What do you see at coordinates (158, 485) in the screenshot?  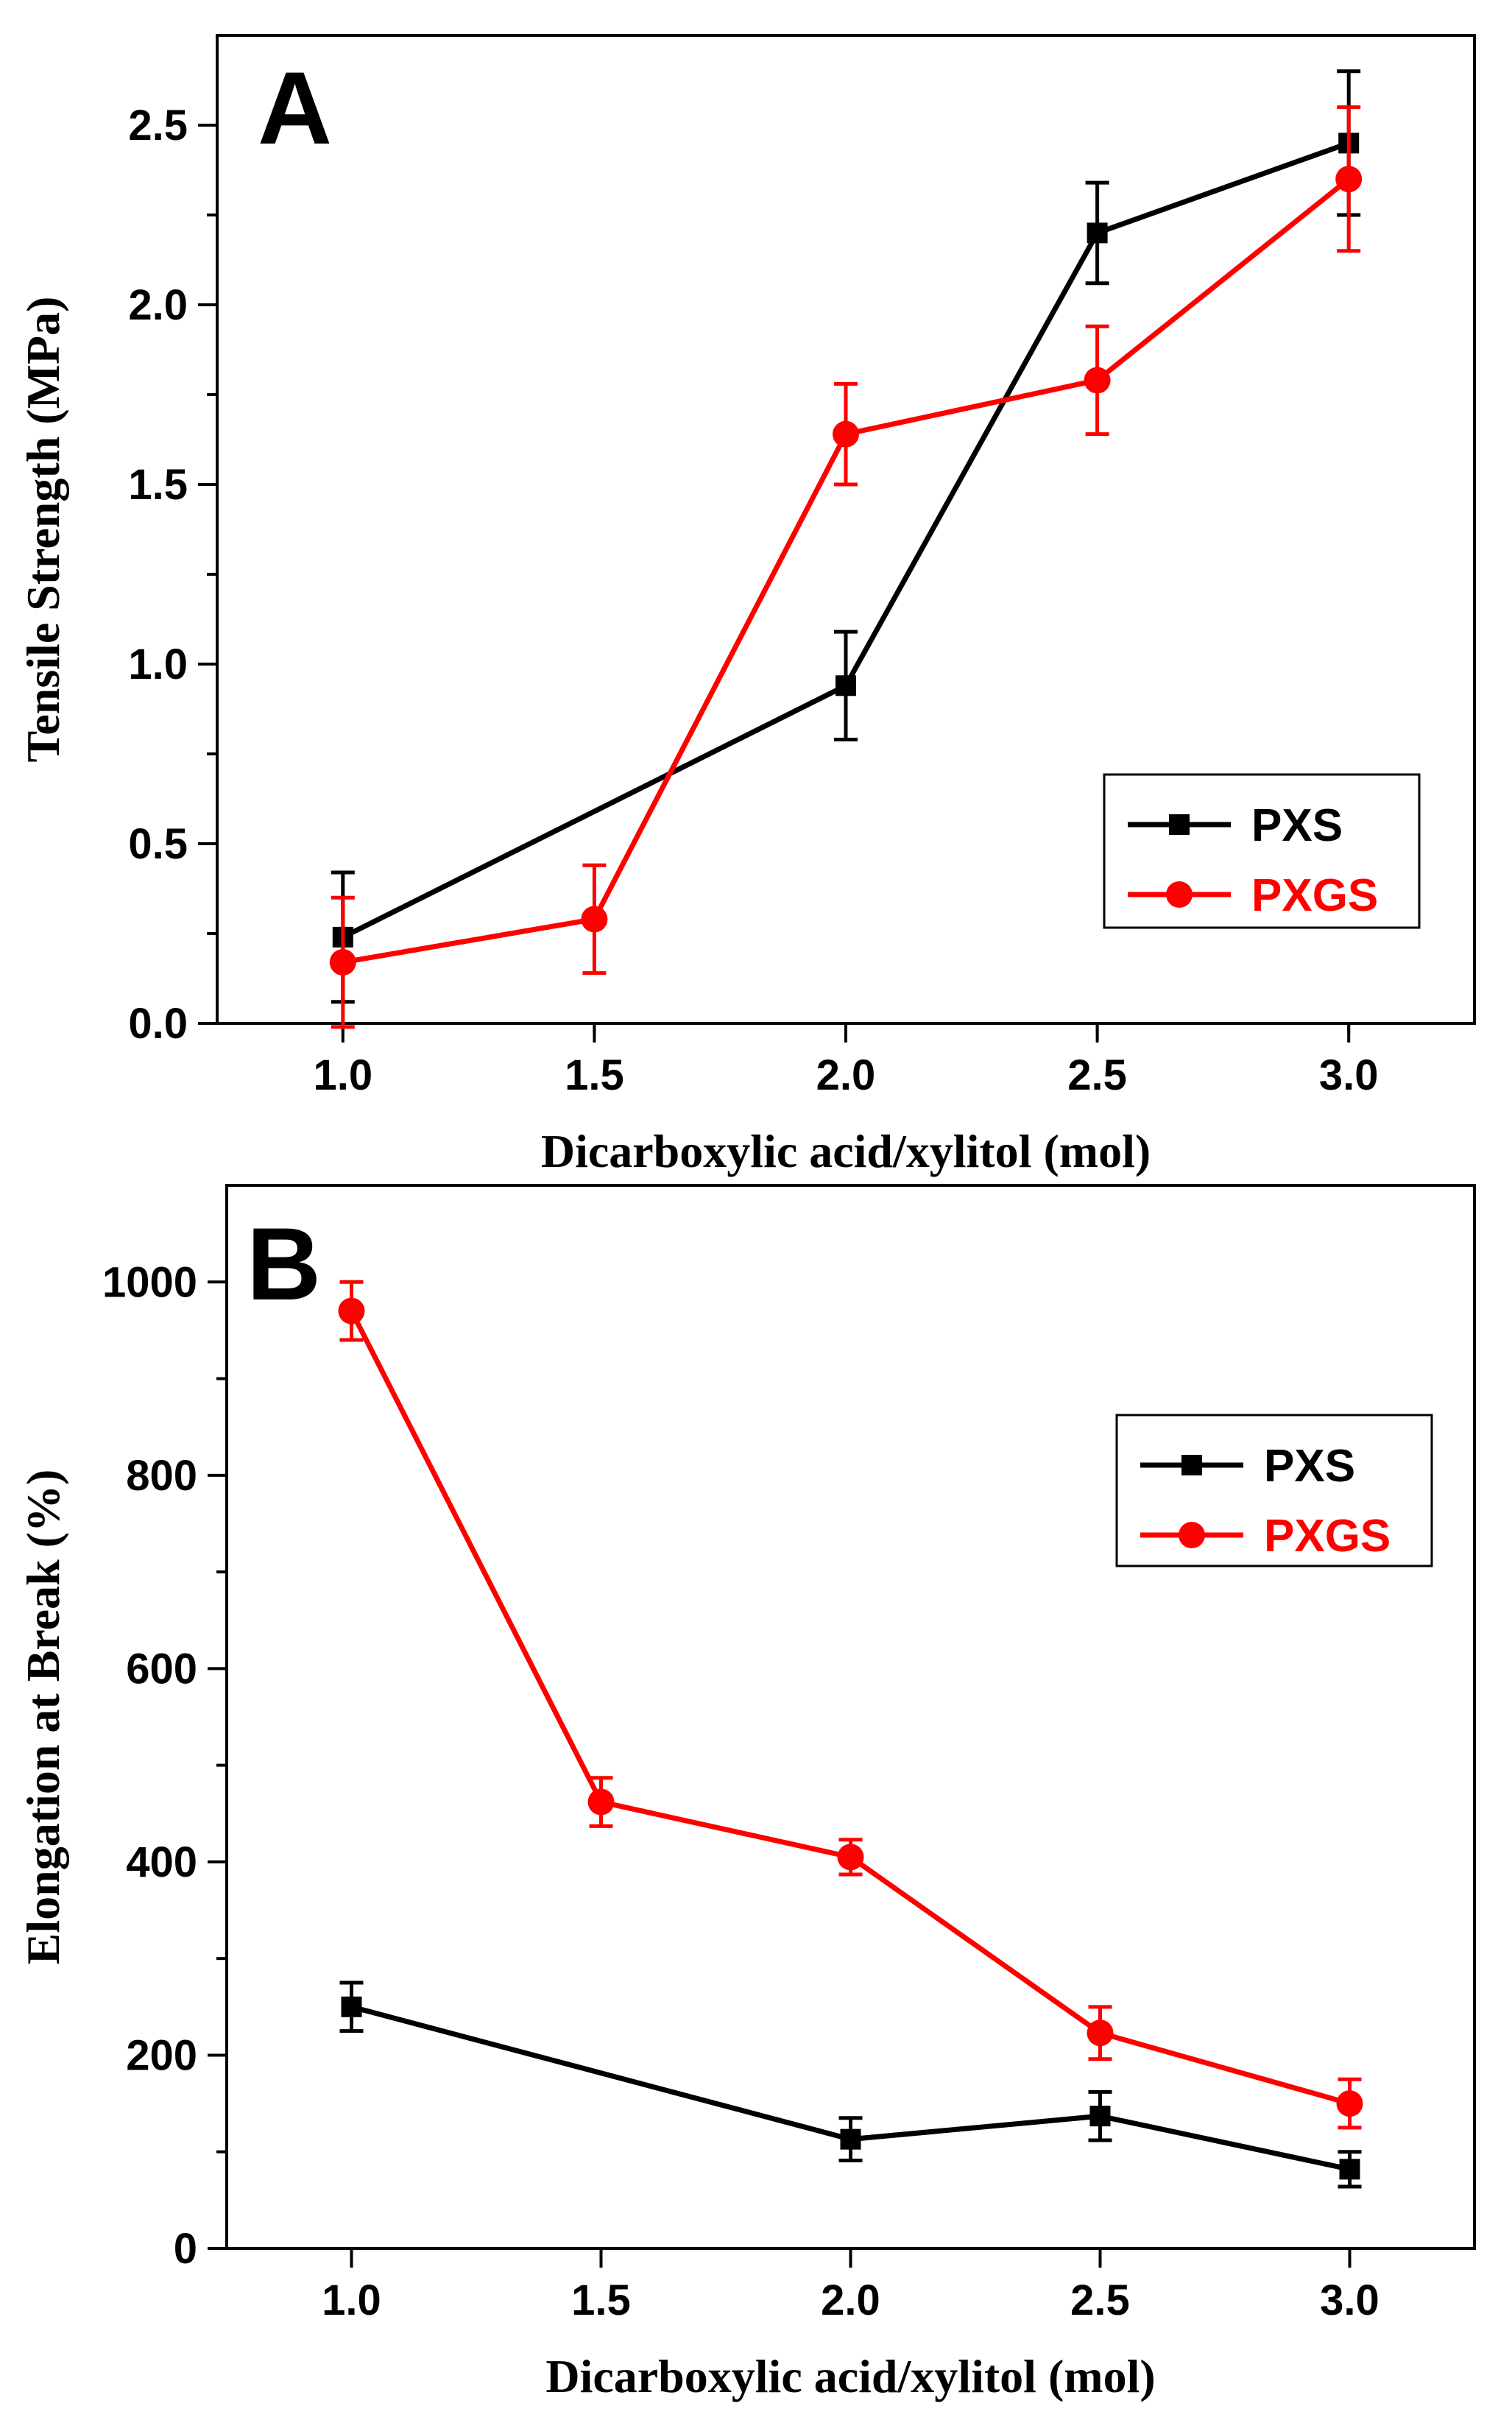 I see `y-tick-label: 1.5` at bounding box center [158, 485].